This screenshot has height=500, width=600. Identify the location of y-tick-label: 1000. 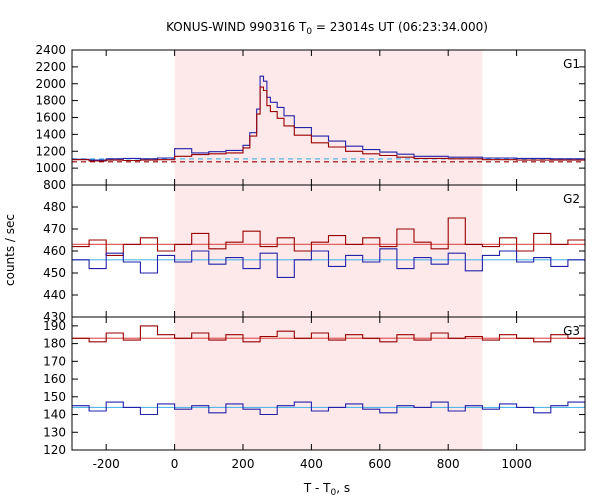
(50, 168).